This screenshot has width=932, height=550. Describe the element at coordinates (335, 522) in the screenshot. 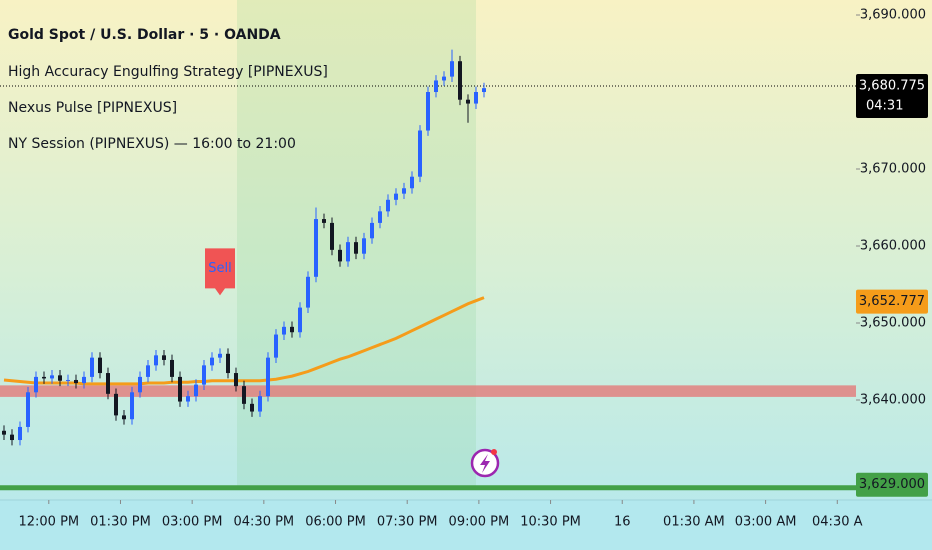

I see `x-tick-label: 06:00 PM` at that location.